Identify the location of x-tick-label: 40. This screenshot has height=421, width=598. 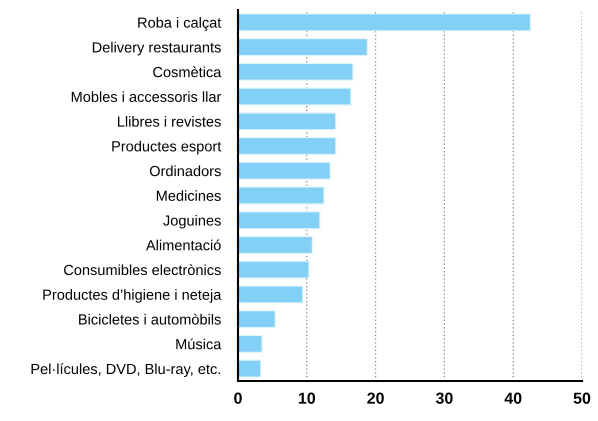
(513, 398).